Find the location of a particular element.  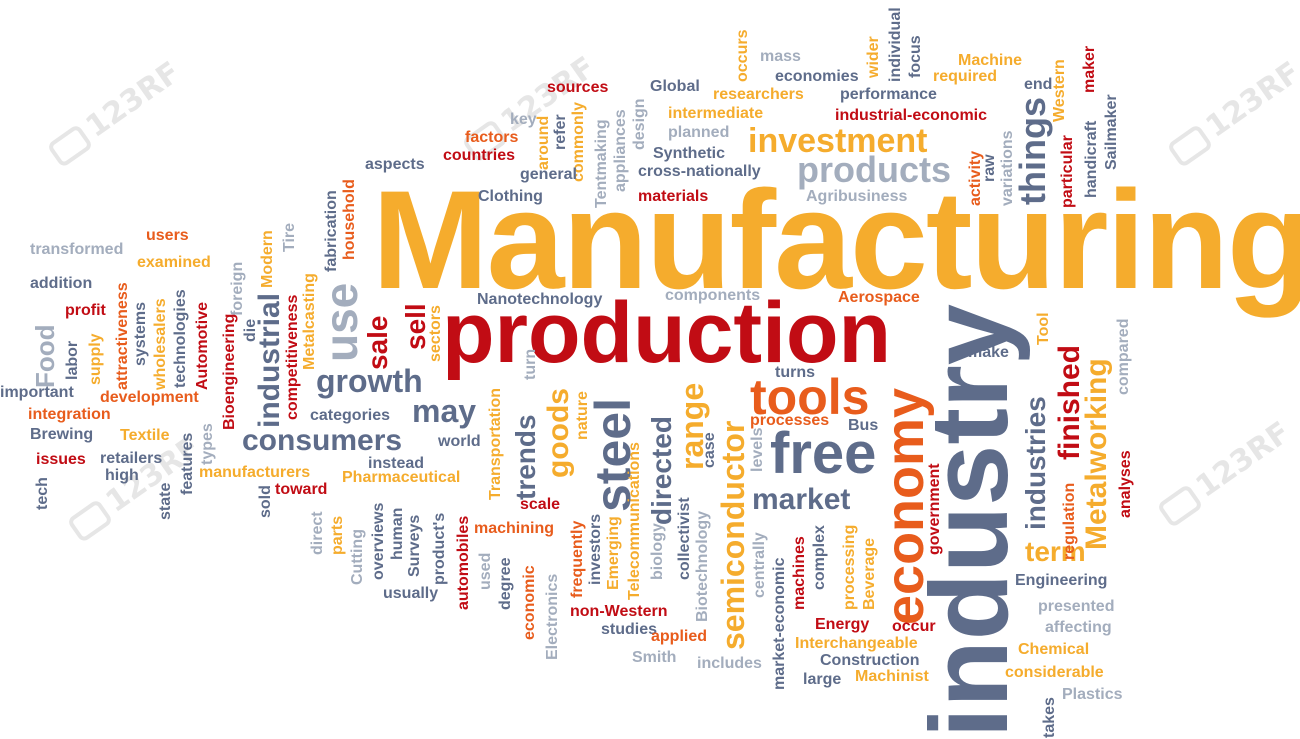

word: market is located at coordinates (801, 499).